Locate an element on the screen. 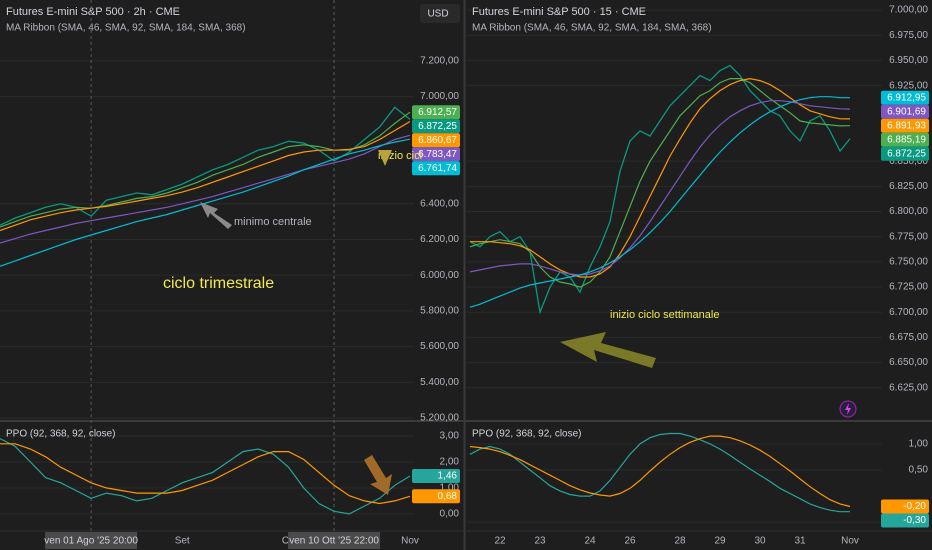 The image size is (932, 550). y-tick-label: 6.775,00 is located at coordinates (908, 236).